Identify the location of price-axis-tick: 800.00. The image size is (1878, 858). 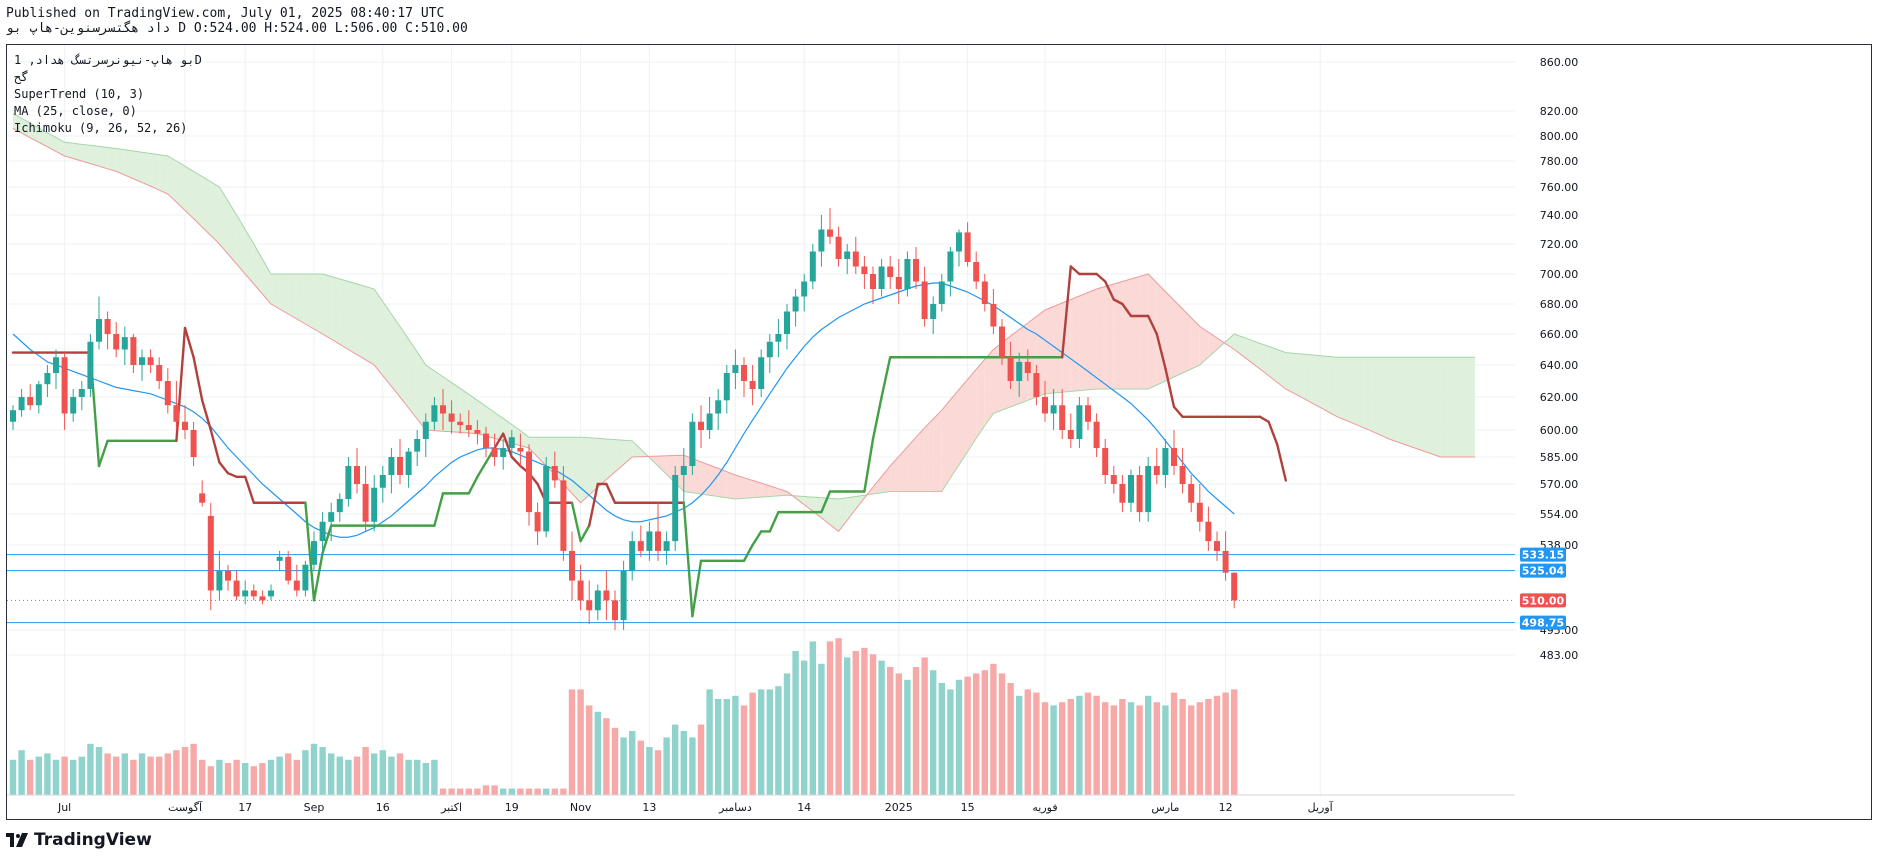
(1559, 136).